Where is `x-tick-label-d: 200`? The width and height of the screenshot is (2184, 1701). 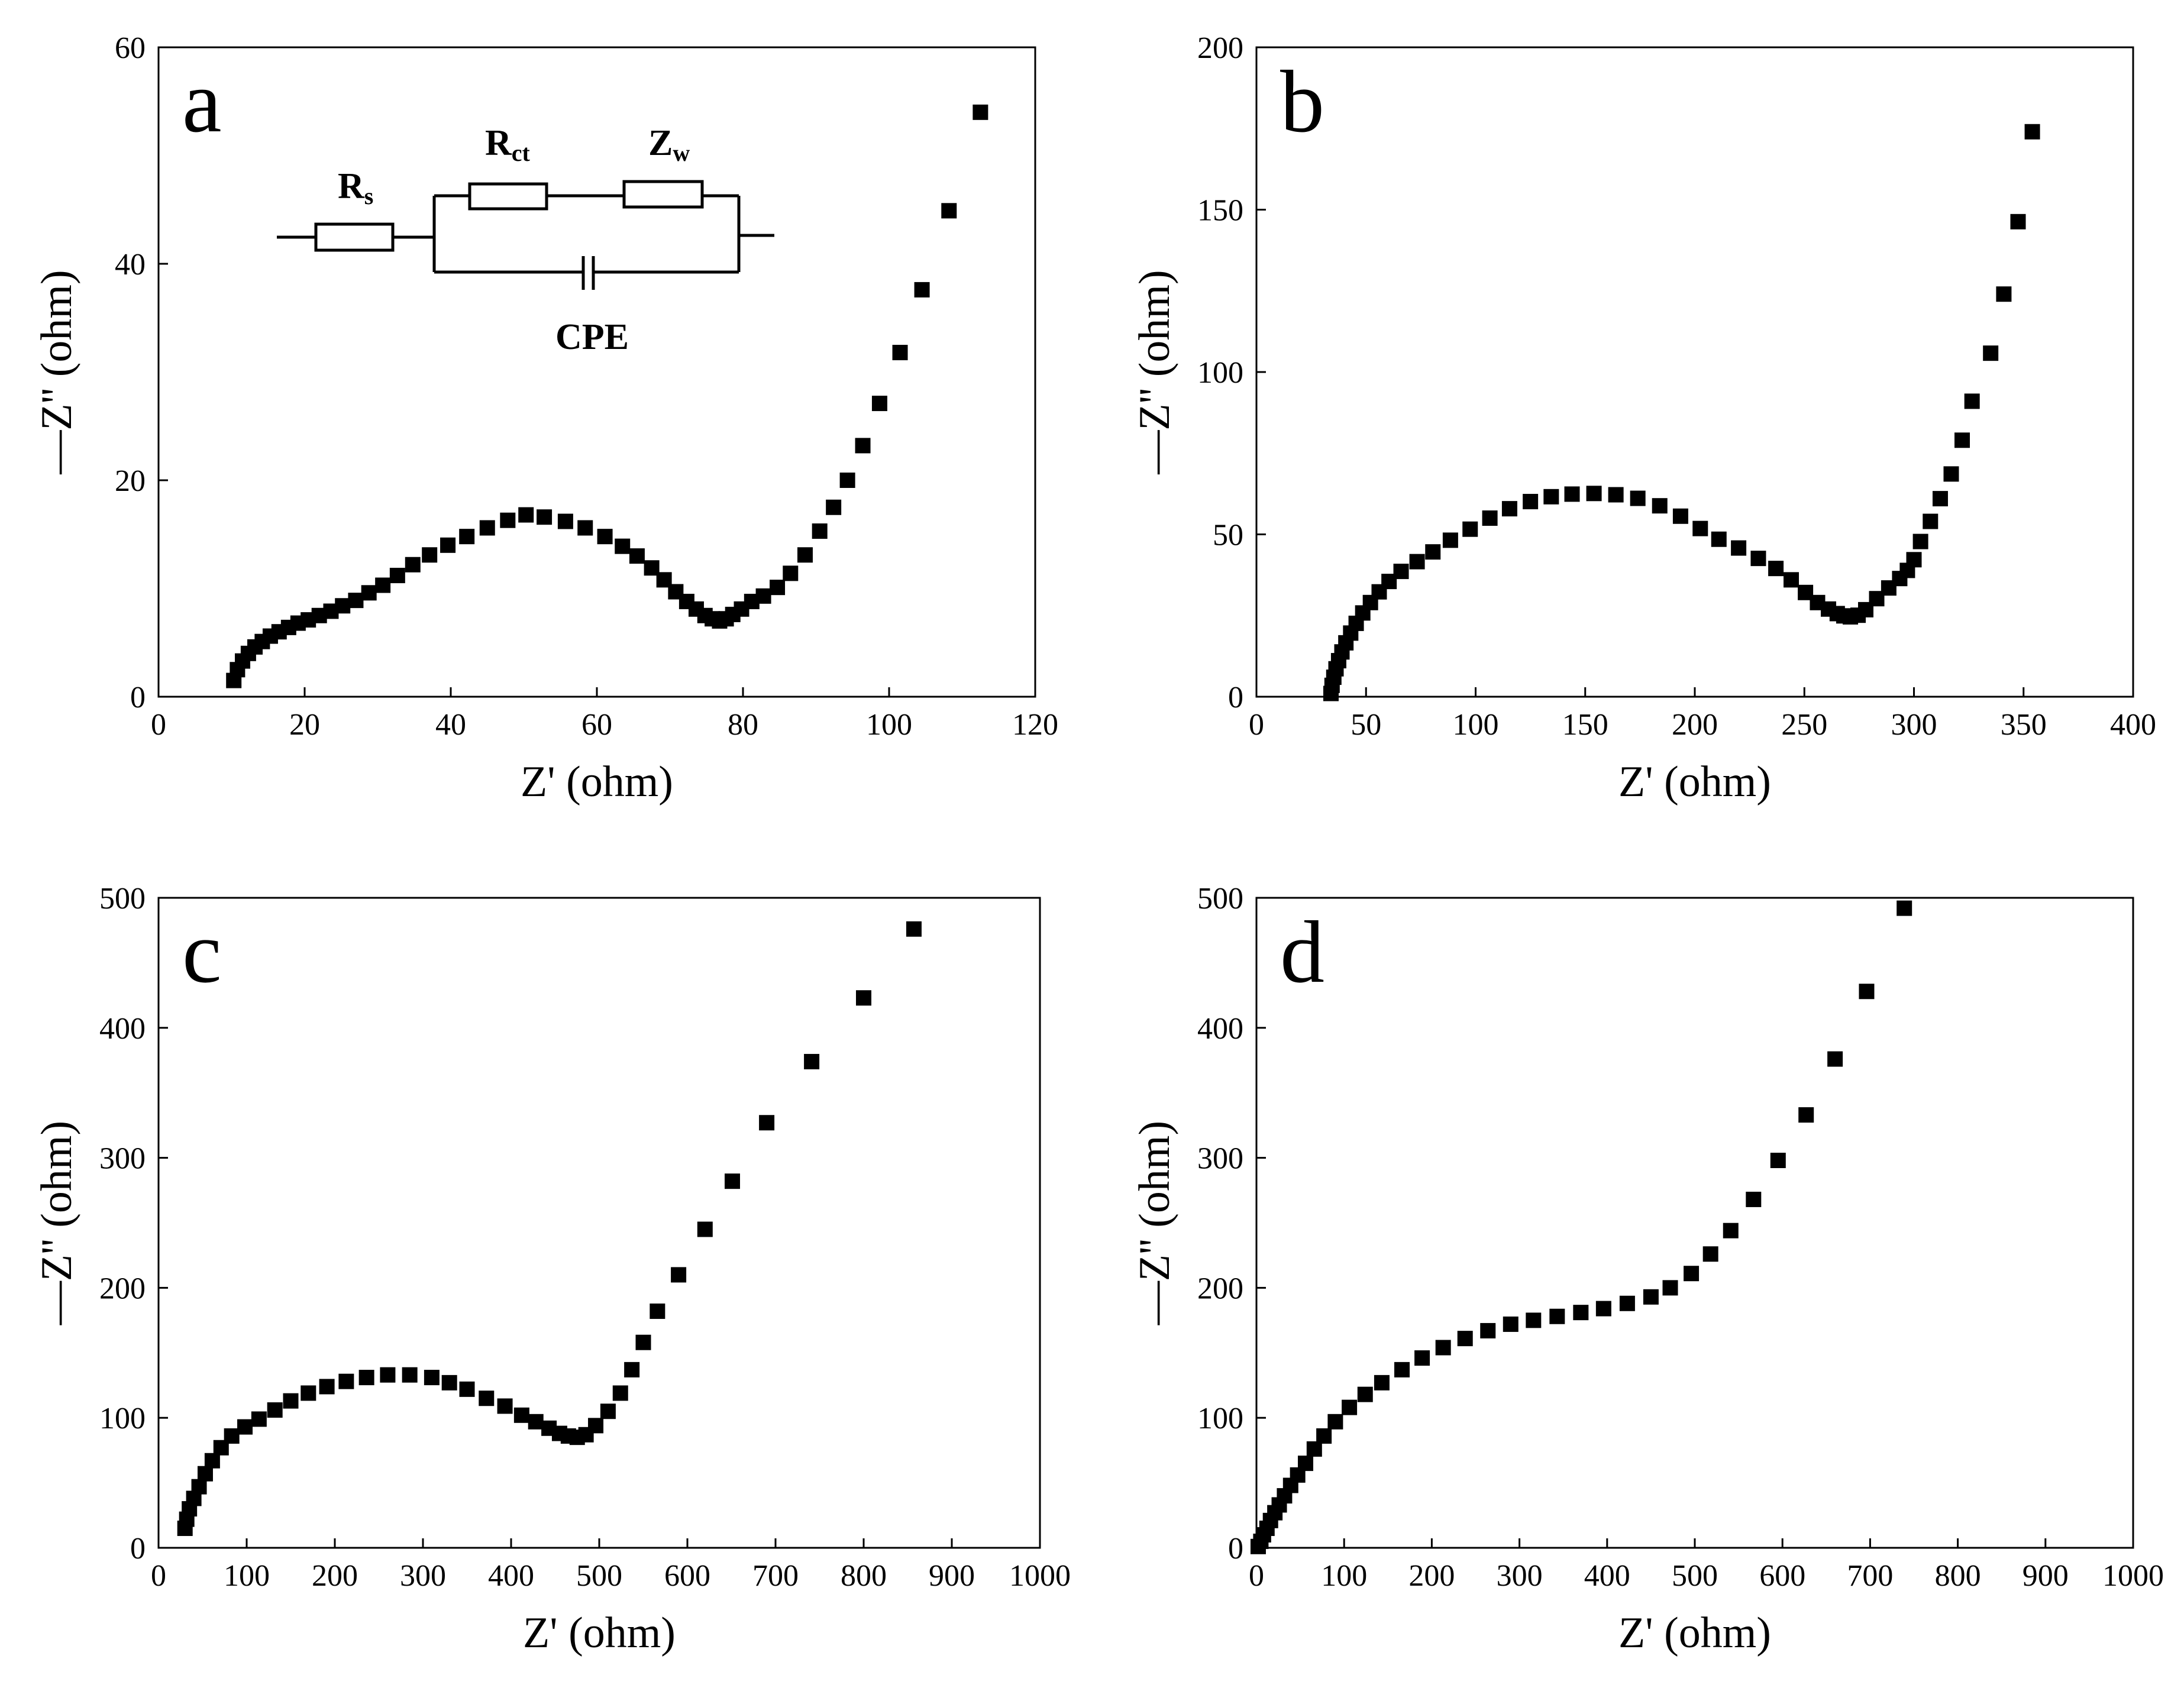
x-tick-label-d: 200 is located at coordinates (1431, 1576).